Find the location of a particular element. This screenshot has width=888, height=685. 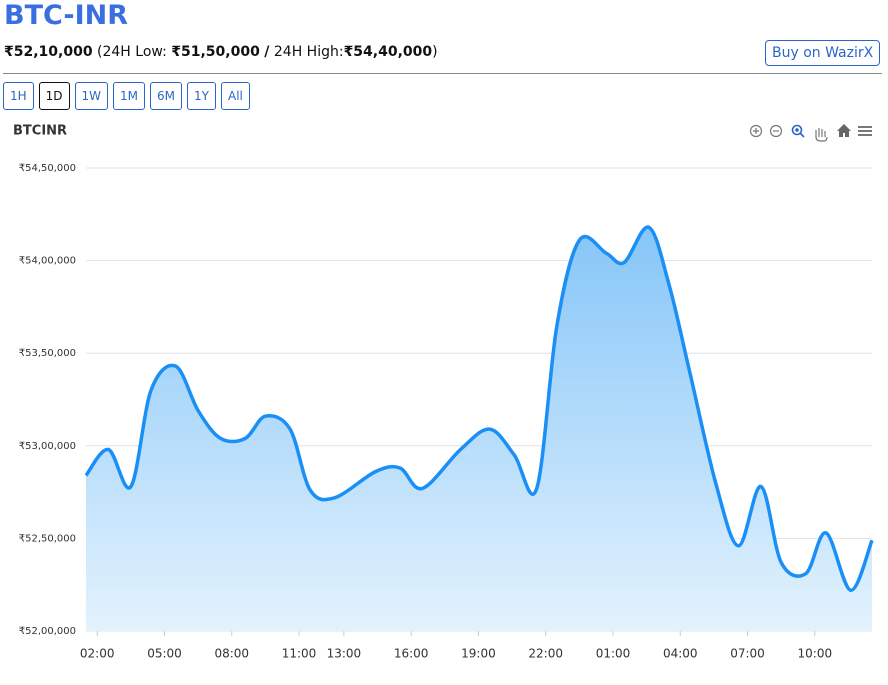

x-tick-label: 02:00 is located at coordinates (97, 654).